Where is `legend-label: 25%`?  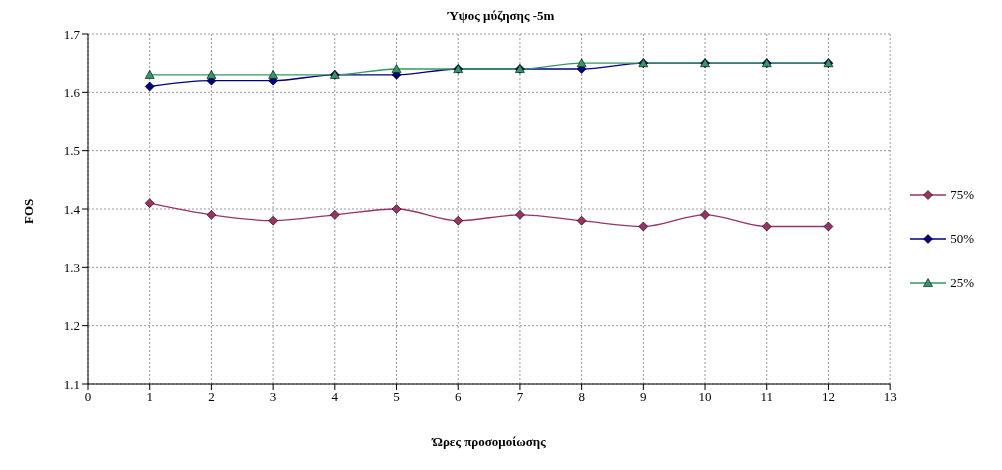
legend-label: 25% is located at coordinates (962, 283).